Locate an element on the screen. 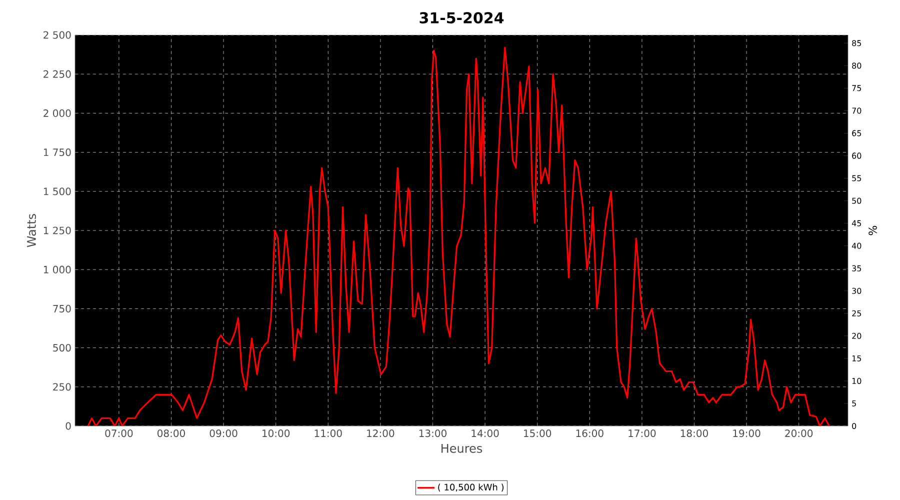 This screenshot has width=900, height=500. y-tick-label: 1 500 is located at coordinates (57, 192).